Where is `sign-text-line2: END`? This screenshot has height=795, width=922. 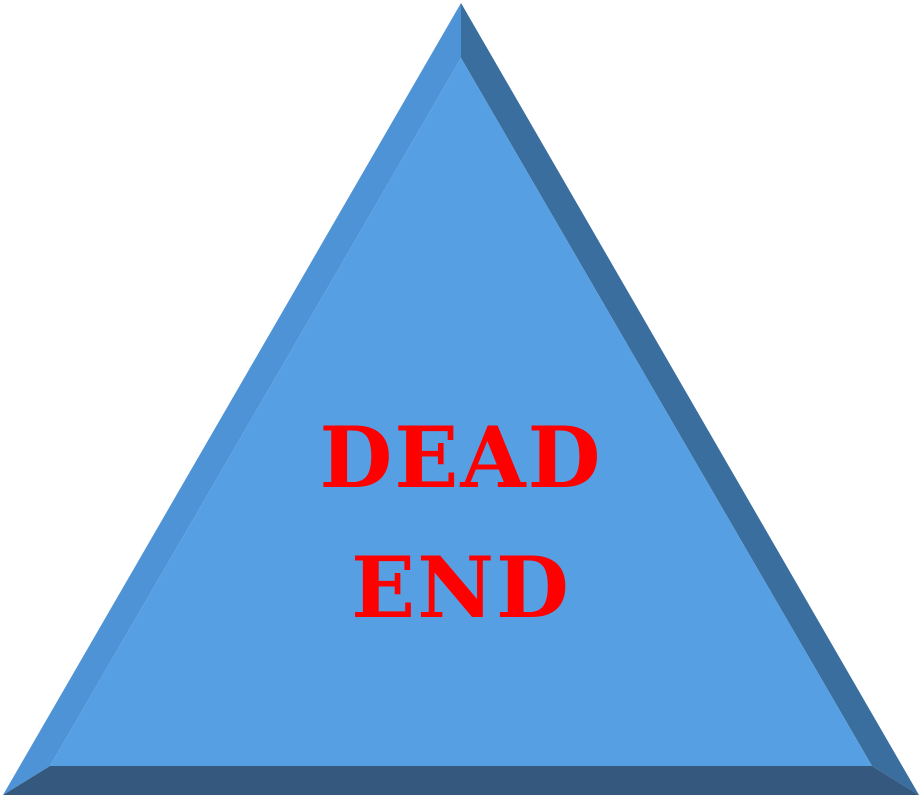
sign-text-line2: END is located at coordinates (461, 587).